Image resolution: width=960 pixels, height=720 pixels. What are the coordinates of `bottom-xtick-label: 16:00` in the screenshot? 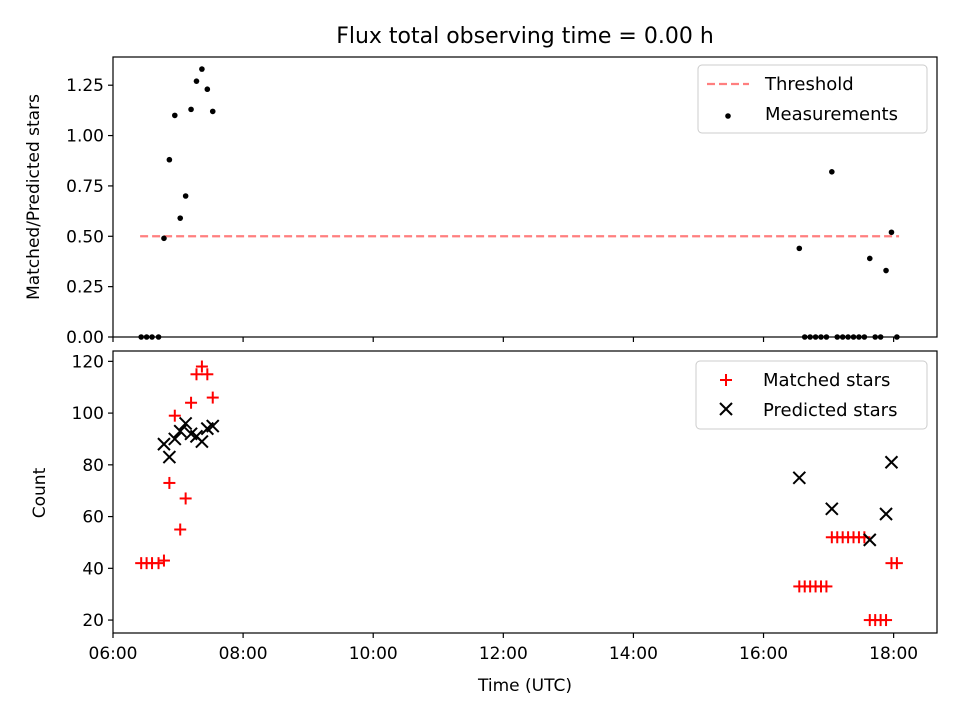 It's located at (763, 654).